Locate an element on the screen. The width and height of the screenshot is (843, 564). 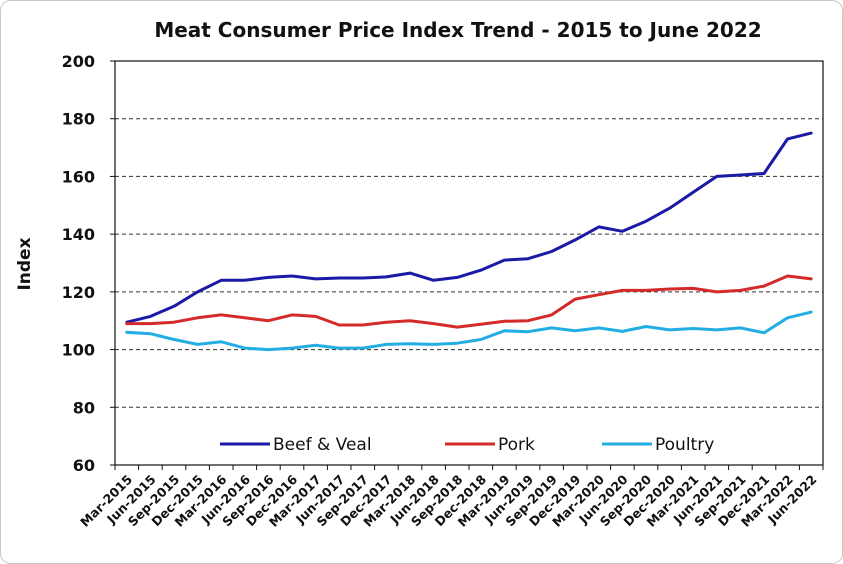
legend-label-beef-veal: Beef & Veal is located at coordinates (322, 445).